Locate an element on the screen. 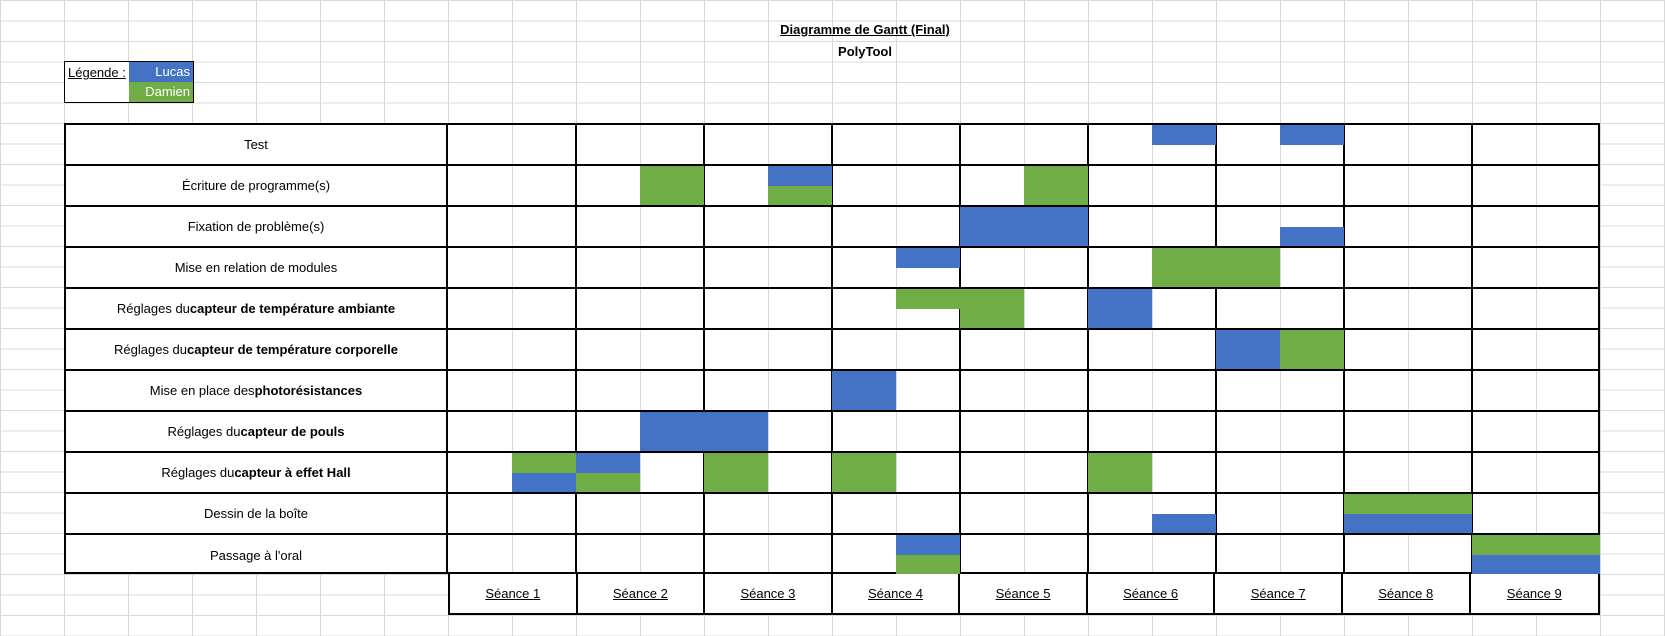  task-row: Passage à l'oral is located at coordinates (256, 555).